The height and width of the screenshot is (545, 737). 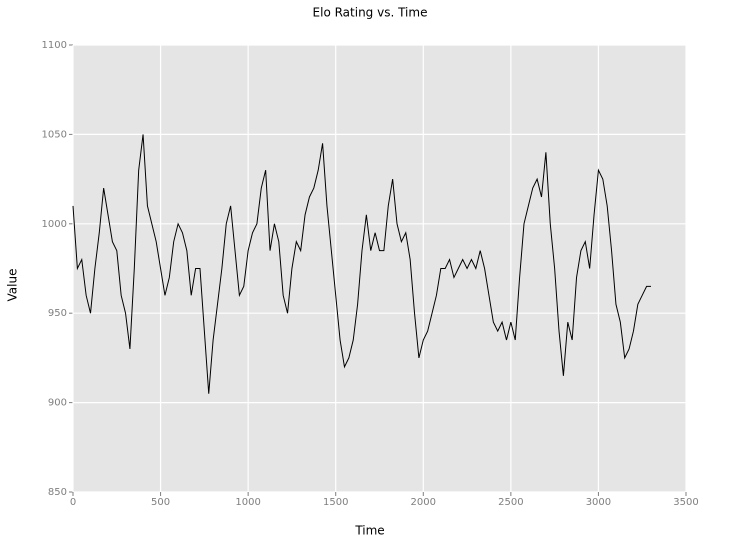 I want to click on x-tick-label: 0, so click(x=73, y=502).